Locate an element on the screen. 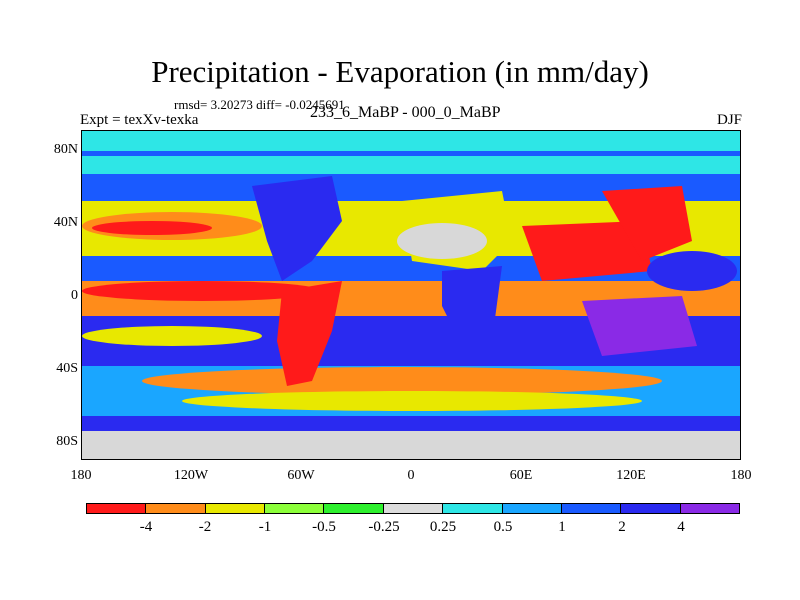  colorbar-label: -0.5 is located at coordinates (324, 527).